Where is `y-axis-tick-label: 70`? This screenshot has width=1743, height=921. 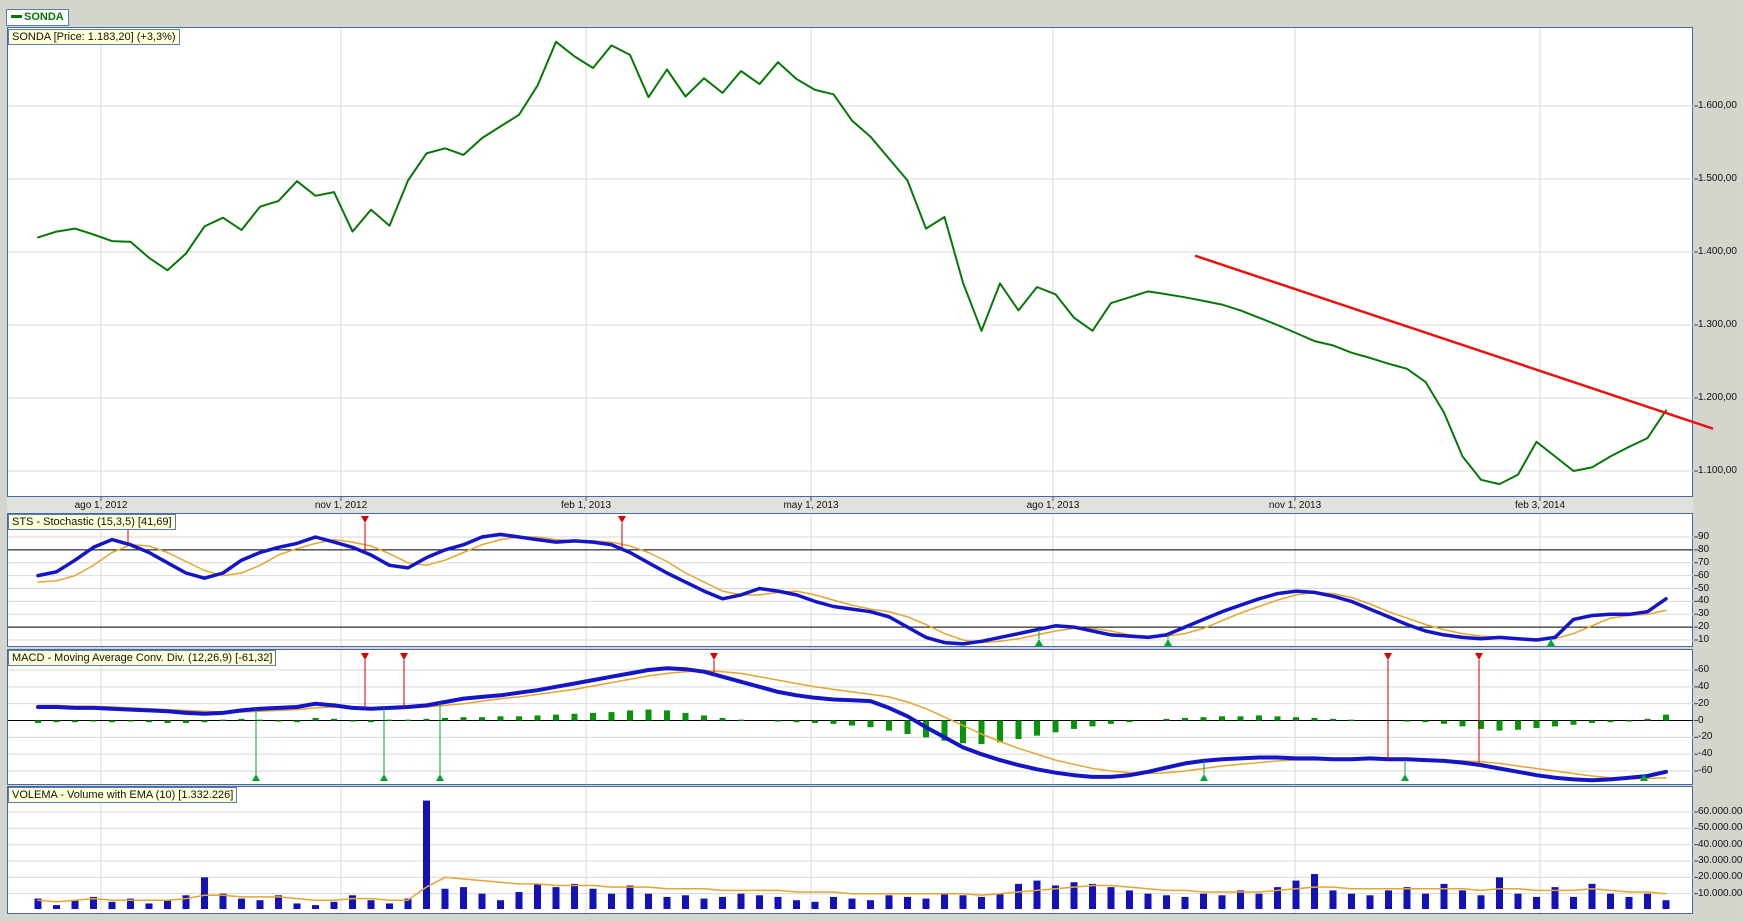 y-axis-tick-label: 70 is located at coordinates (1704, 562).